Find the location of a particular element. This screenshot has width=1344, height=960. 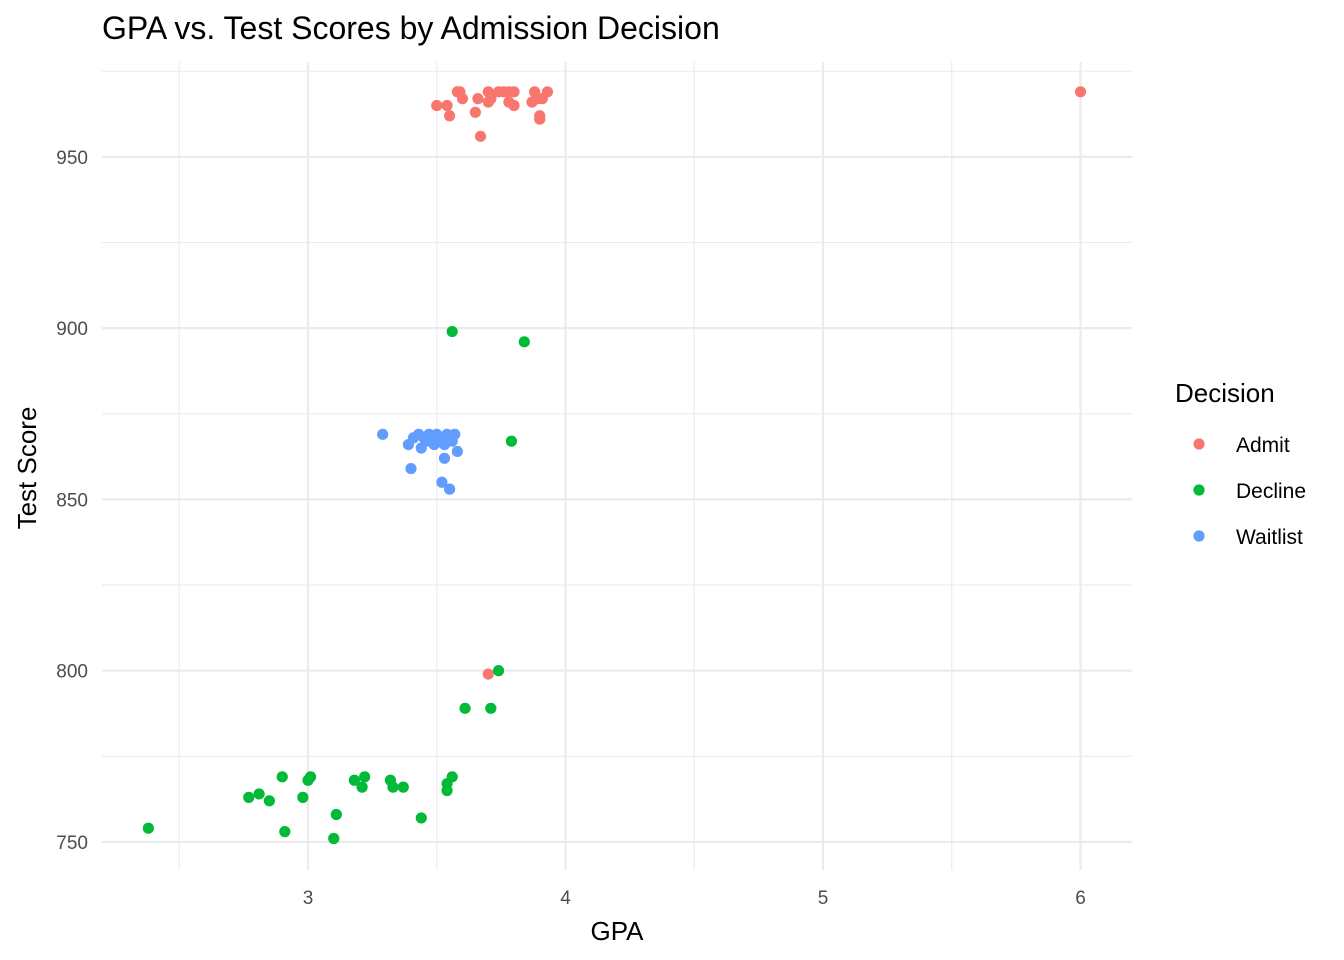

legend-items: Admit Decline Waitlist is located at coordinates (1249, 491).